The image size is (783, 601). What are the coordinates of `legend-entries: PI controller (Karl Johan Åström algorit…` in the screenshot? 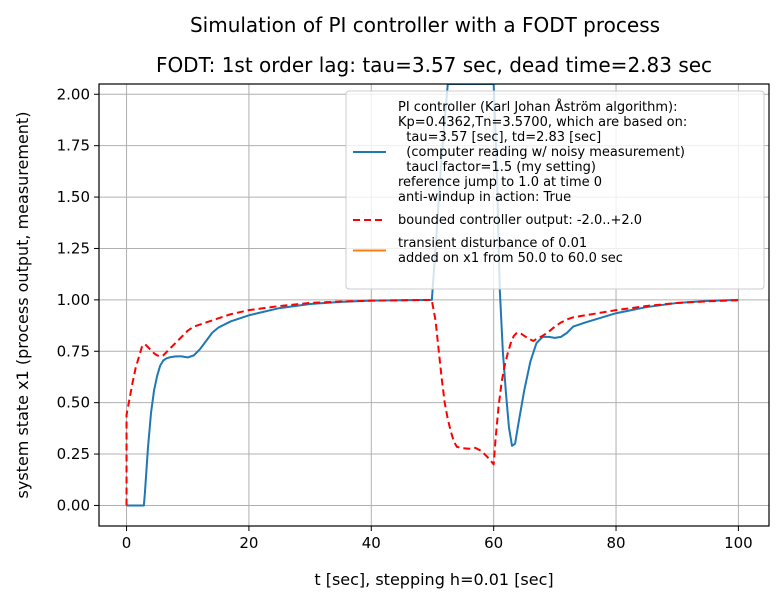 It's located at (520, 182).